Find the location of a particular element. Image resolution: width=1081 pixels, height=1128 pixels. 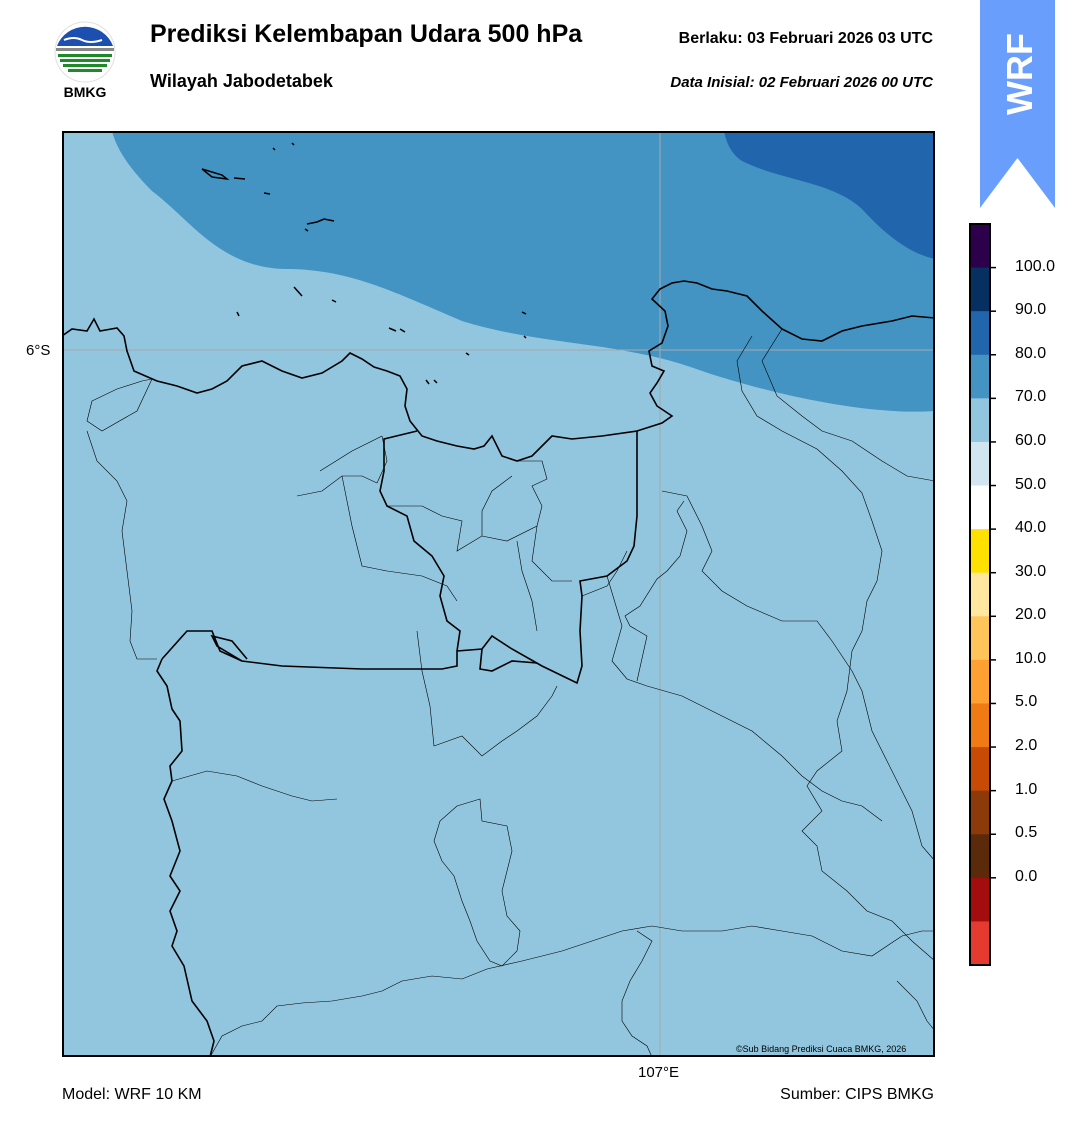

coastline is located at coordinates (498, 371).